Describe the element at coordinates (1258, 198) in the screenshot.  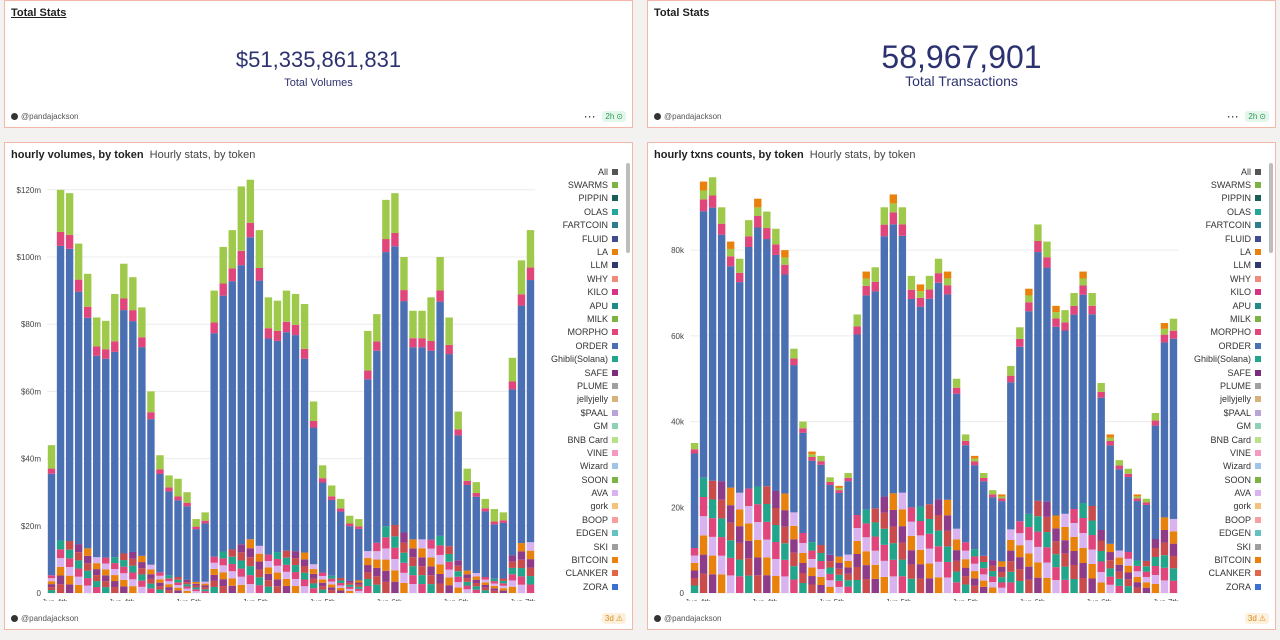
I see `legend-swatch` at that location.